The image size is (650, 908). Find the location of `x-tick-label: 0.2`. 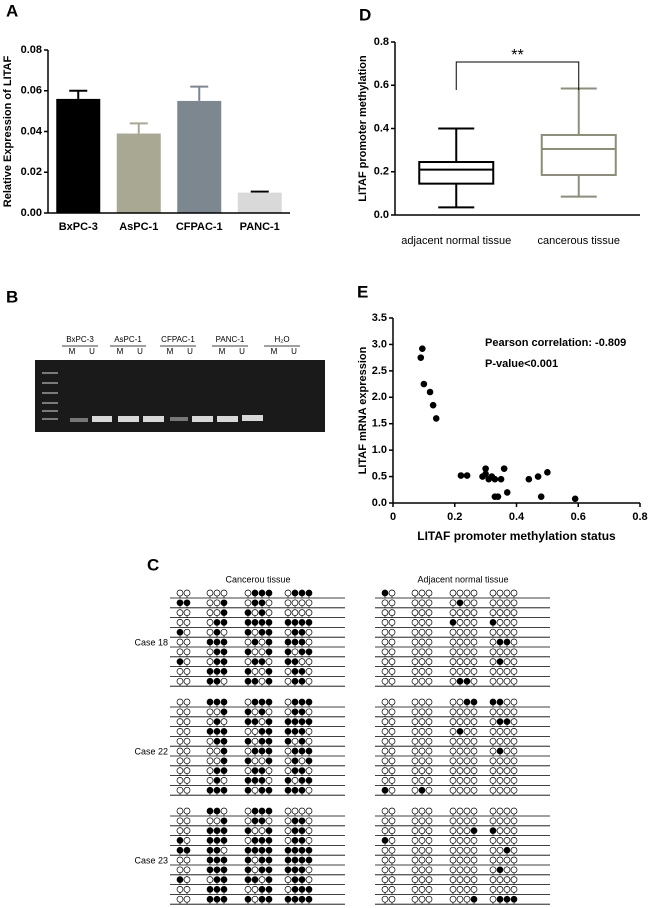

x-tick-label: 0.2 is located at coordinates (454, 517).